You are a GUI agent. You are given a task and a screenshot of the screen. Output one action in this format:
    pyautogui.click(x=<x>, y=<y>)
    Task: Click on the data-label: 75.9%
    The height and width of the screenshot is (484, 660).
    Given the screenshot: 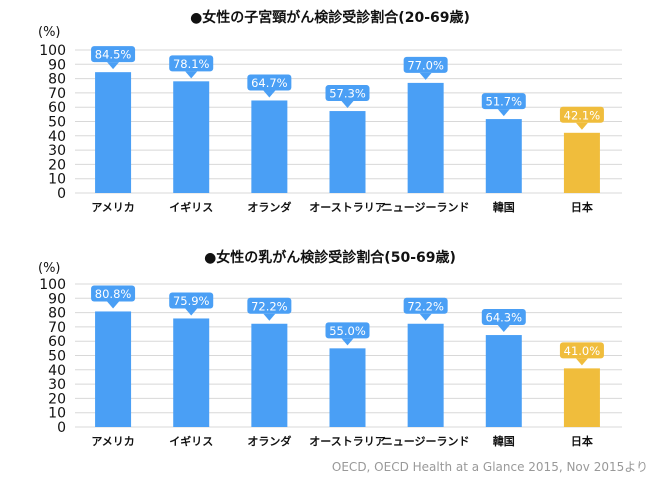 What is the action you would take?
    pyautogui.click(x=191, y=301)
    